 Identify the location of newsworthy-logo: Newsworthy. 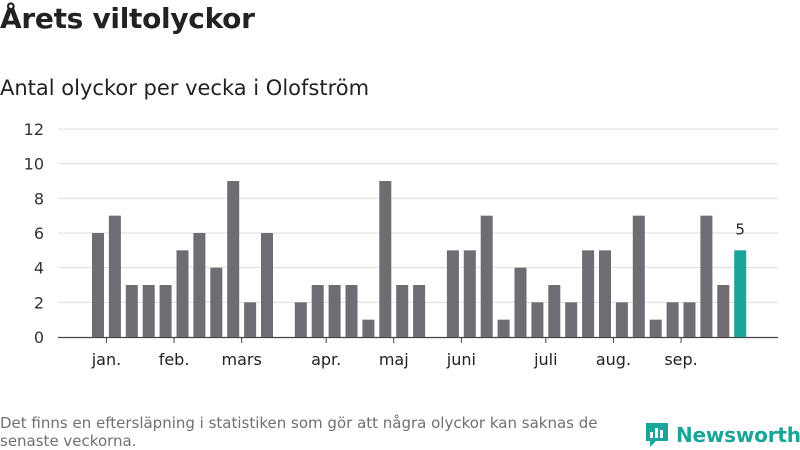
(722, 435).